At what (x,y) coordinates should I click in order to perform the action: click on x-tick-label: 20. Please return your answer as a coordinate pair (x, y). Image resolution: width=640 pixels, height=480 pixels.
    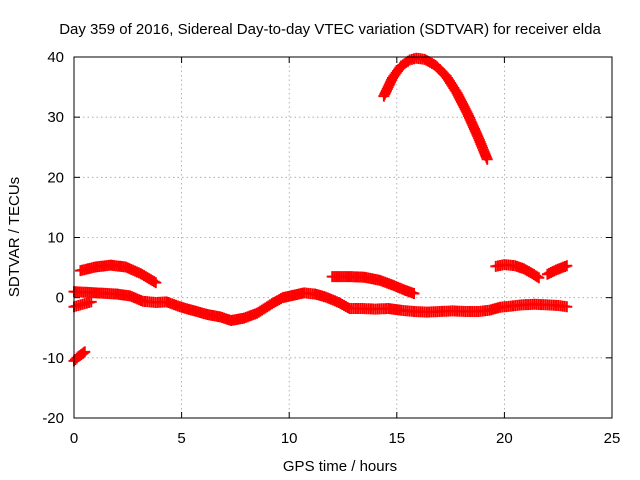
    Looking at the image, I should click on (504, 438).